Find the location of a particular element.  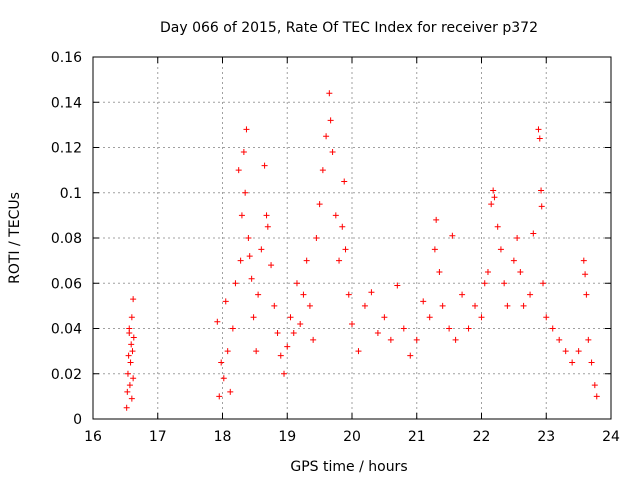

x-tick-label: 21 is located at coordinates (417, 437).